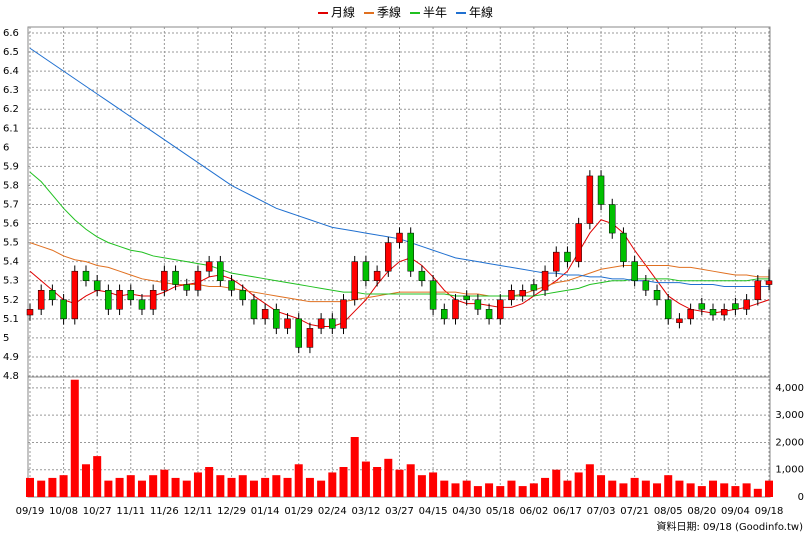  What do you see at coordinates (97, 511) in the screenshot?
I see `x-tick-label: 10/27` at bounding box center [97, 511].